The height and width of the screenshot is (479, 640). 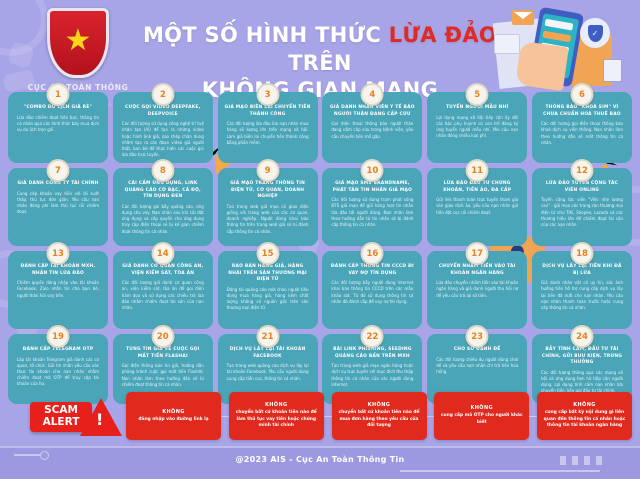 I want to click on card-number: 13, so click(x=58, y=253).